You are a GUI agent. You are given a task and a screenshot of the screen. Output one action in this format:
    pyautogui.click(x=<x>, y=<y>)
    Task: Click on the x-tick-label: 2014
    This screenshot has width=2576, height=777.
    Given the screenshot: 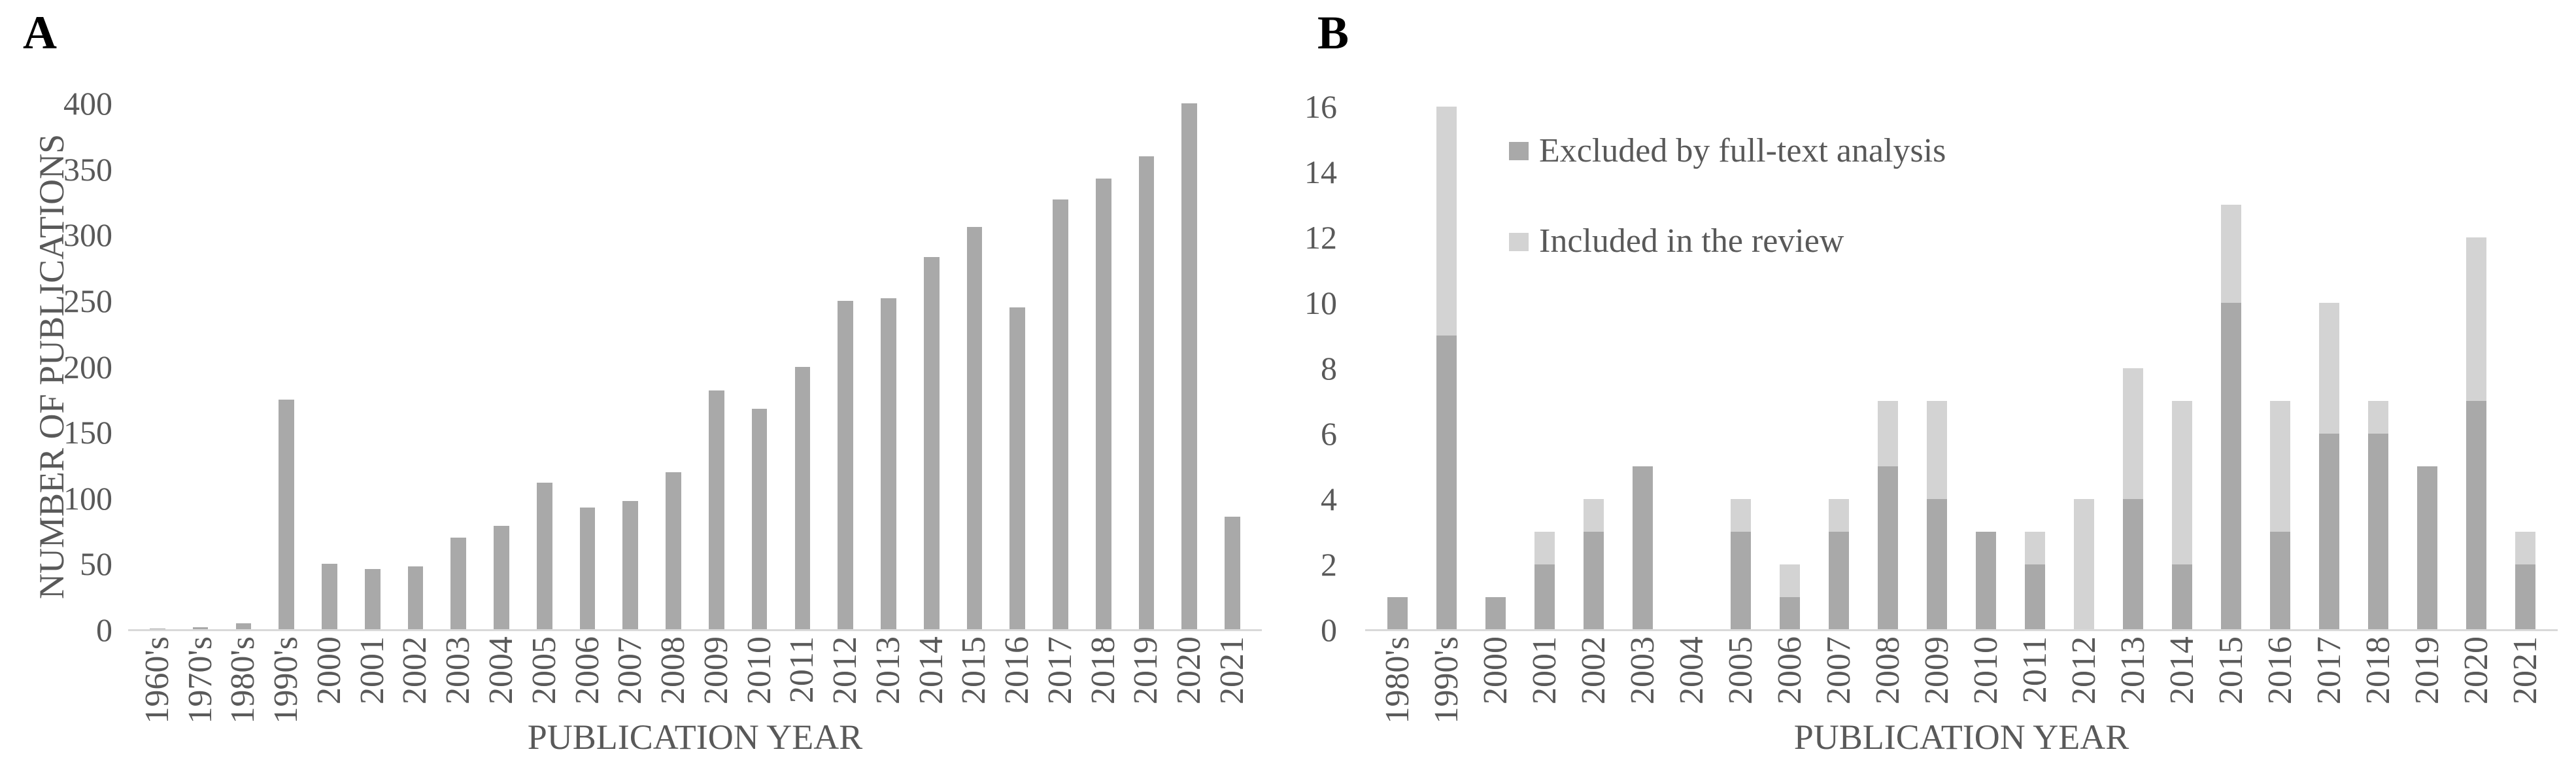 What is the action you would take?
    pyautogui.click(x=931, y=670)
    